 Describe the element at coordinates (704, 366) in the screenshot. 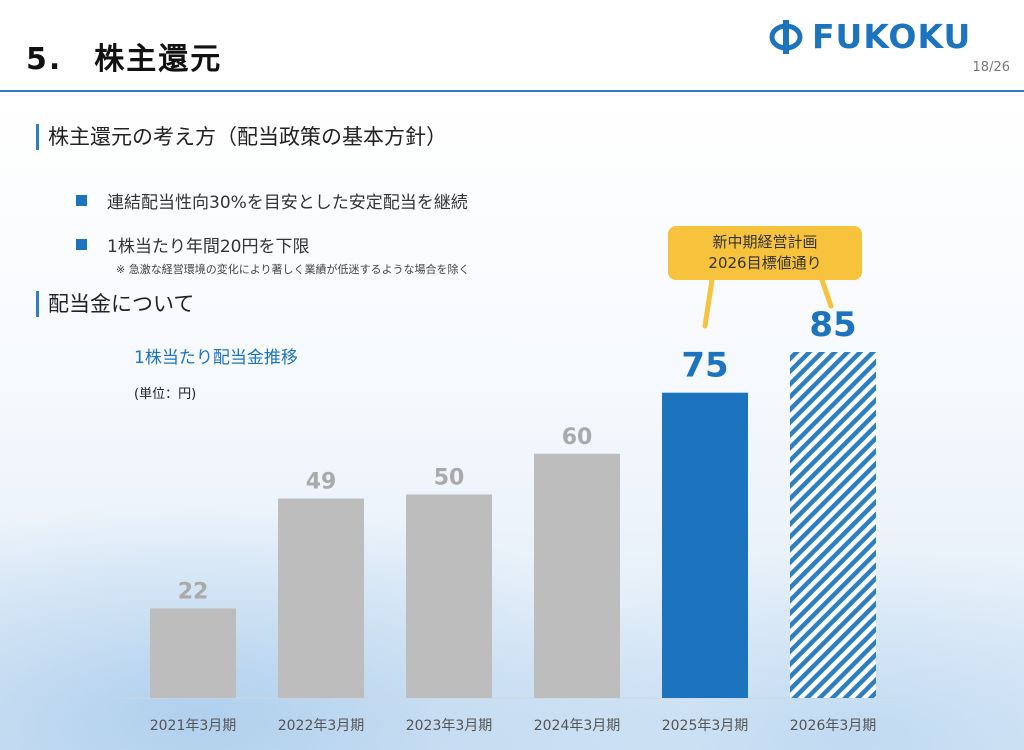

I see `data-label: 75` at that location.